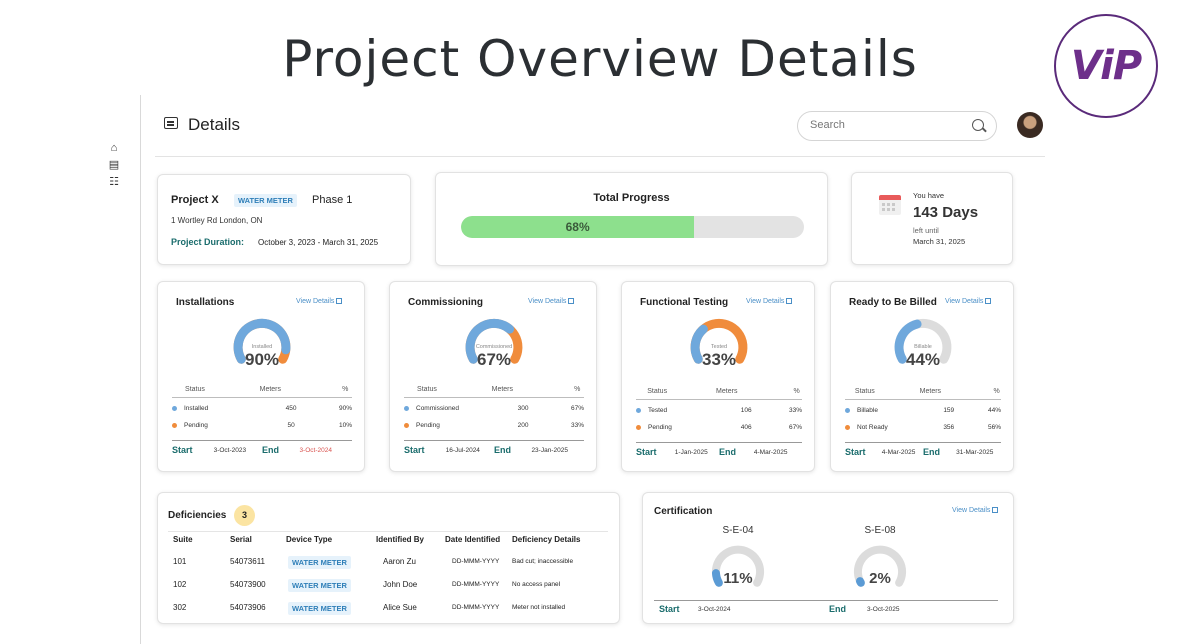  Describe the element at coordinates (247, 561) in the screenshot. I see `serial-cell: 54073611` at that location.